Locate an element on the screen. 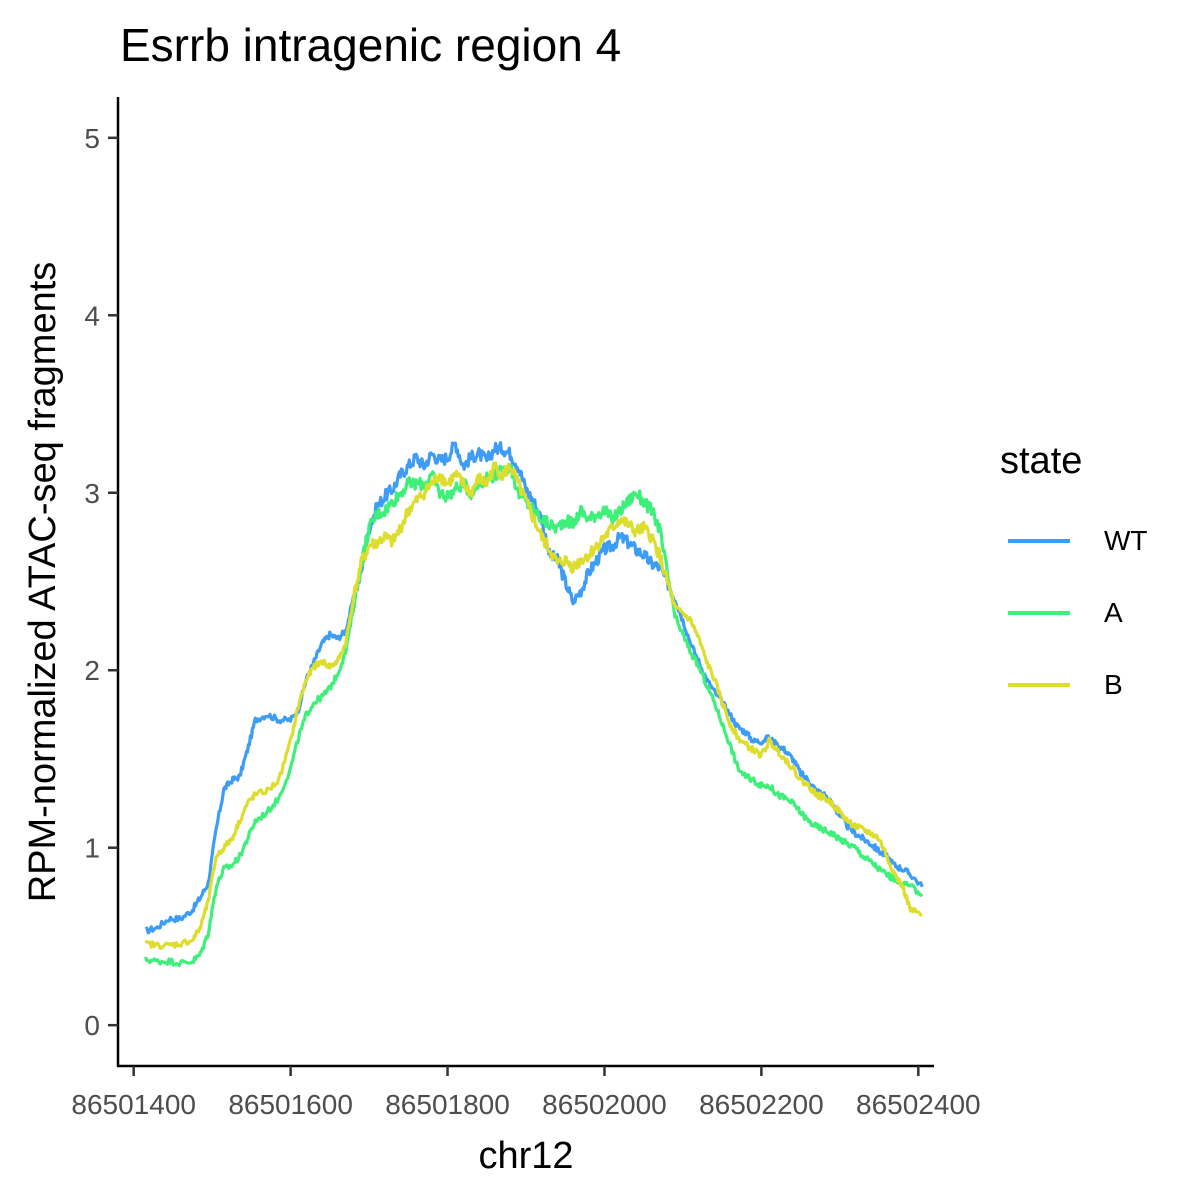 The image size is (1200, 1200). legend-item-a: A is located at coordinates (1074, 613).